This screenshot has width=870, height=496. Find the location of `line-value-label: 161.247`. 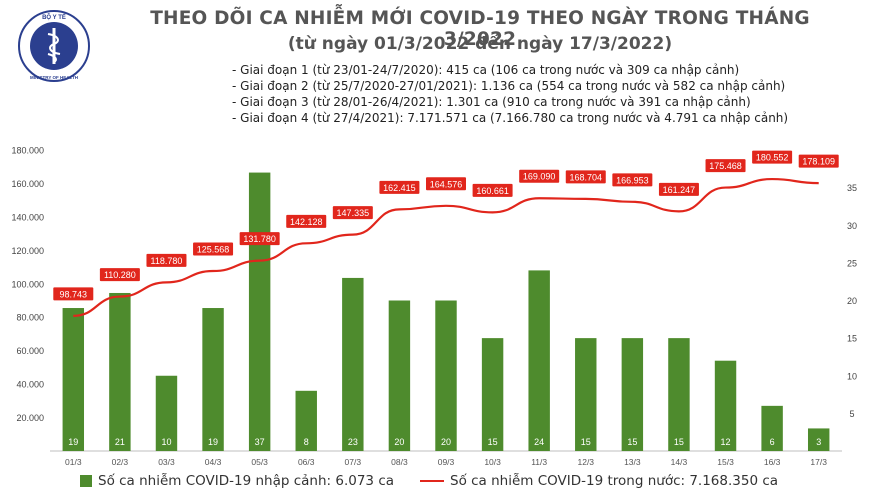

line-value-label: 161.247 is located at coordinates (679, 190).